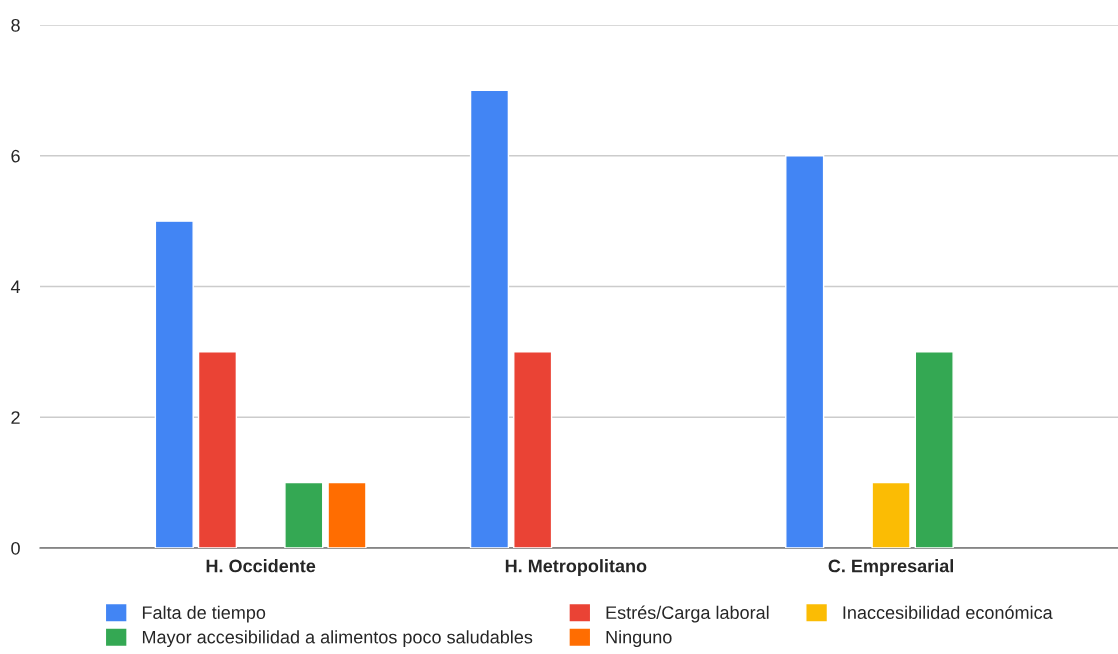  What do you see at coordinates (337, 639) in the screenshot?
I see `legend-label: Mayor accesibilidad a alimentos poco saludables` at bounding box center [337, 639].